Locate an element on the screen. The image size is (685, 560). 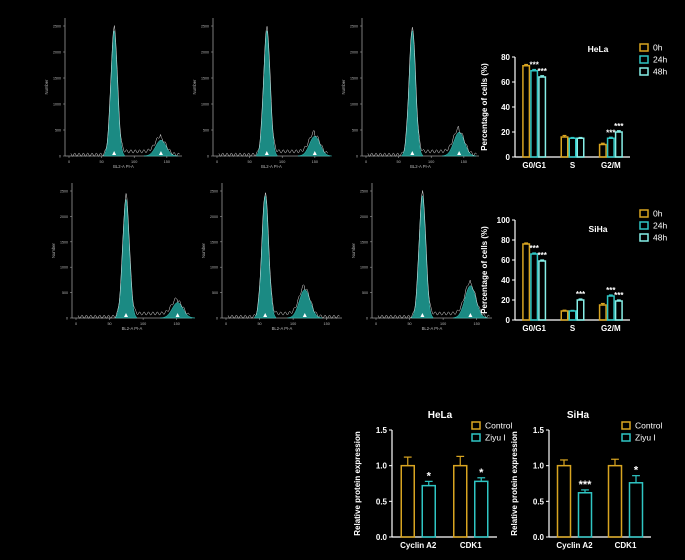
y-tick-label: 100 is located at coordinates (504, 220).